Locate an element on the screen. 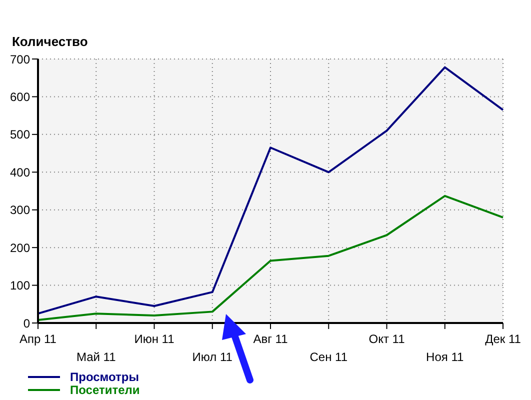 The image size is (531, 400). y-axis-title: Количество is located at coordinates (50, 41).